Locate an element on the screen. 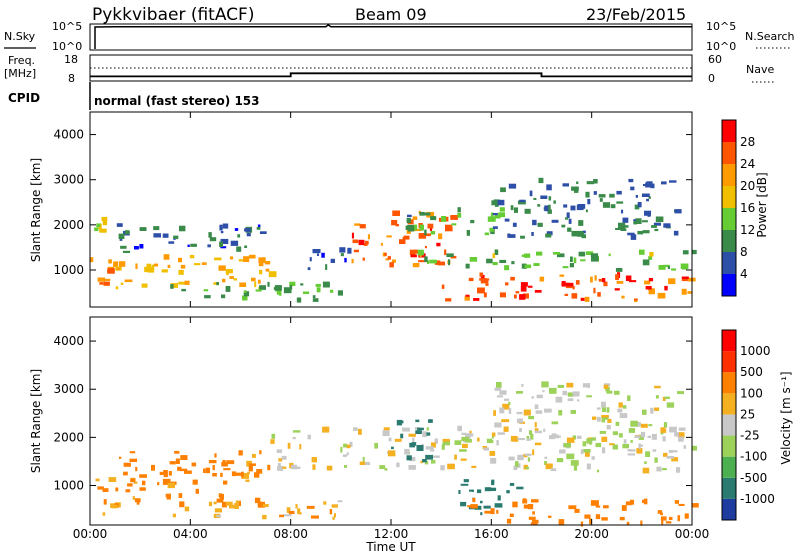 The width and height of the screenshot is (800, 554). velocity-colorbar: 1000 500 100 25 -25 -100 -500 -1000 is located at coordinates (748, 425).